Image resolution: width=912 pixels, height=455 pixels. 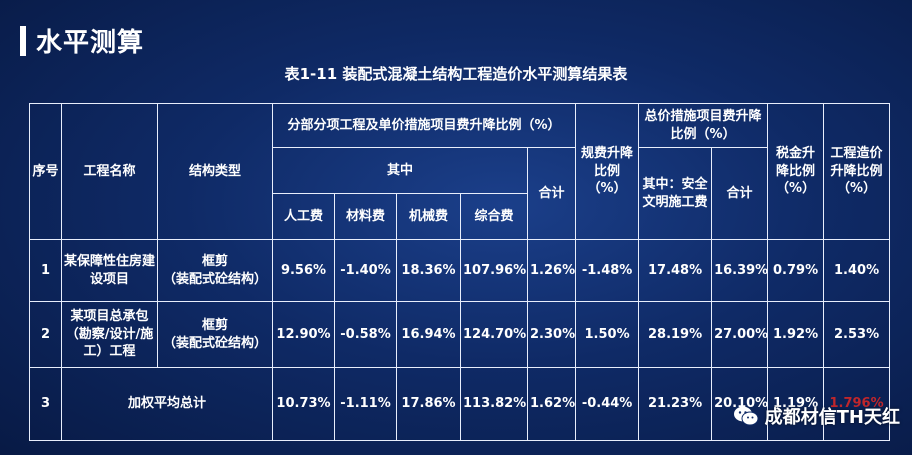 What do you see at coordinates (739, 404) in the screenshot?
I see `cell-measure-total: 20.10%` at bounding box center [739, 404].